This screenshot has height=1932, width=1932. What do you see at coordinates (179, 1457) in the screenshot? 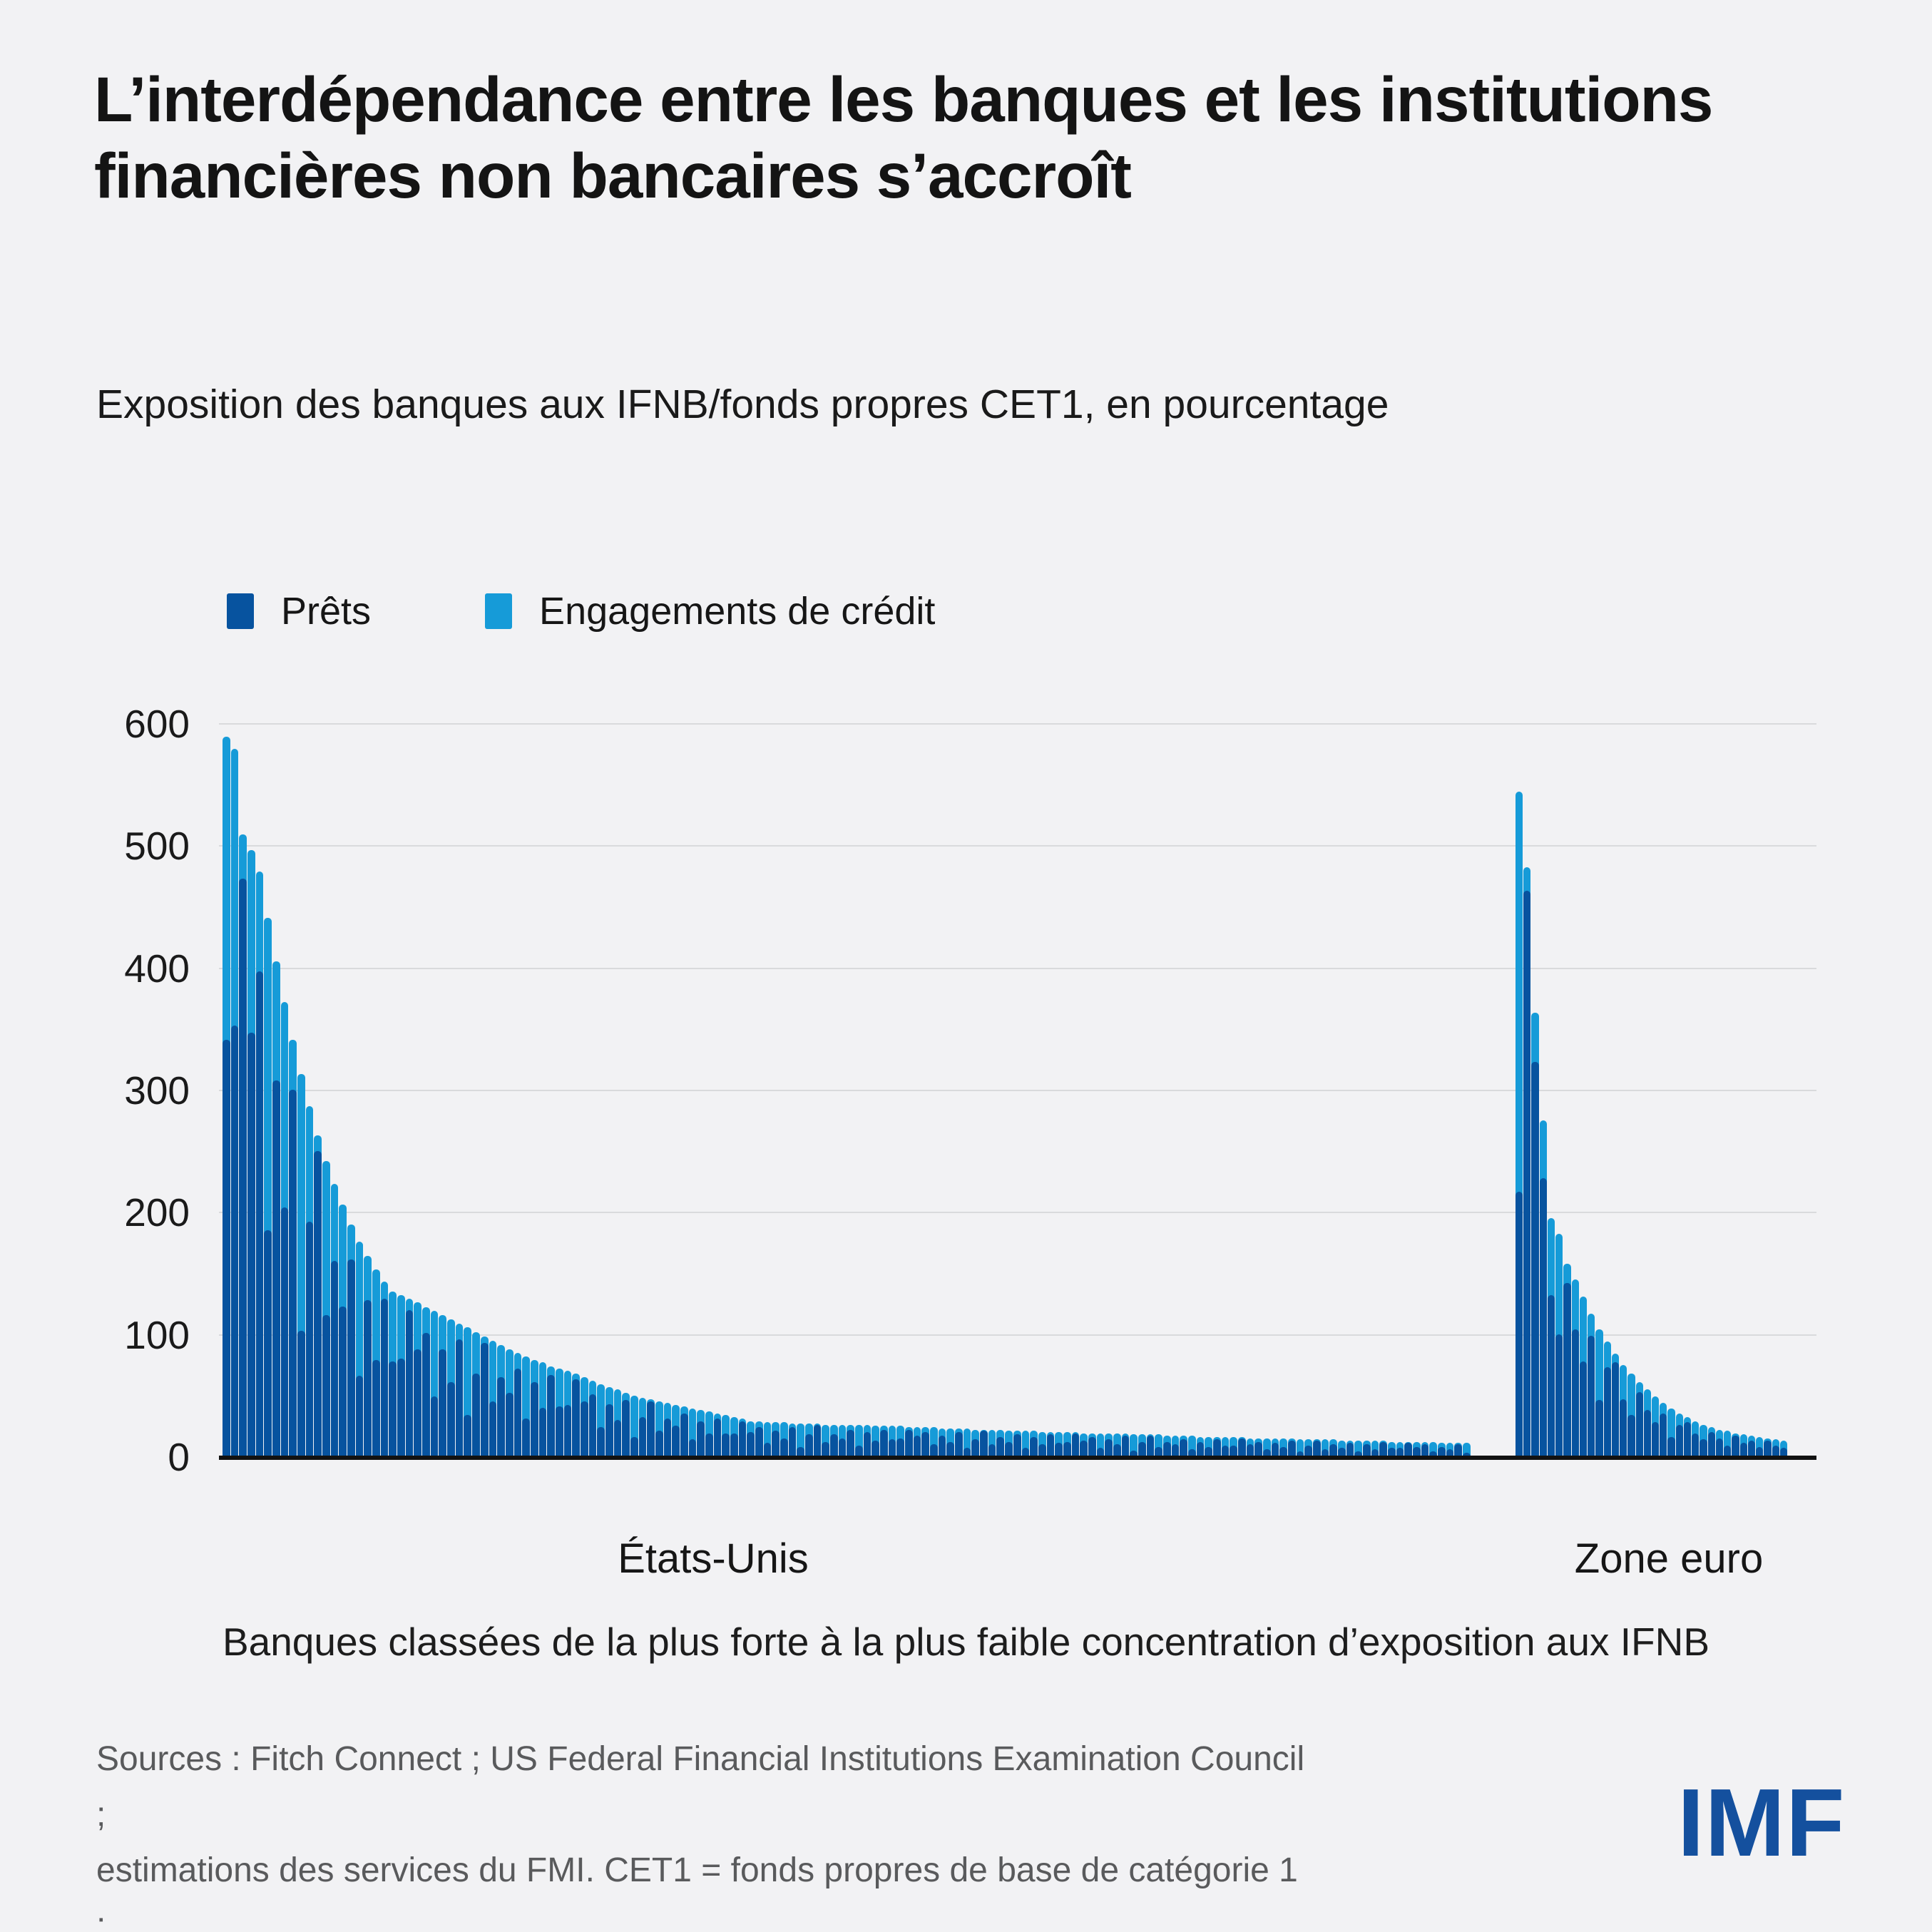
I see `y-tick-label-0: 0` at bounding box center [179, 1457].